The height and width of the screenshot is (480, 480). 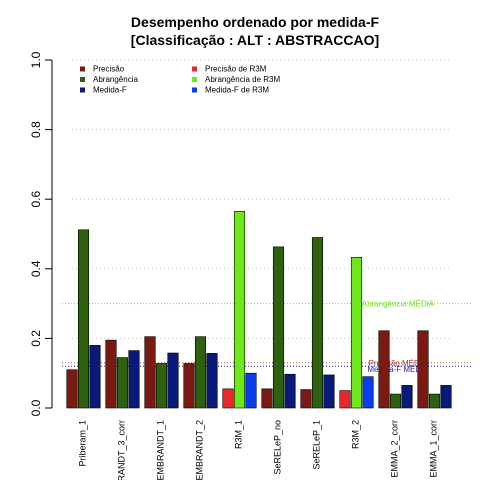 What do you see at coordinates (255, 22) in the screenshot?
I see `chart-title-line1: Desempenho ordenado por medida-F` at bounding box center [255, 22].